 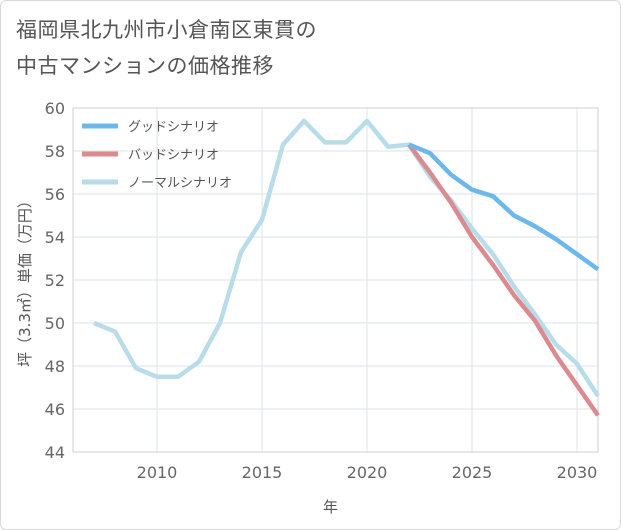 What do you see at coordinates (25, 280) in the screenshot?
I see `y-axis-title: 坪（3.3㎡）単価（万円）` at bounding box center [25, 280].